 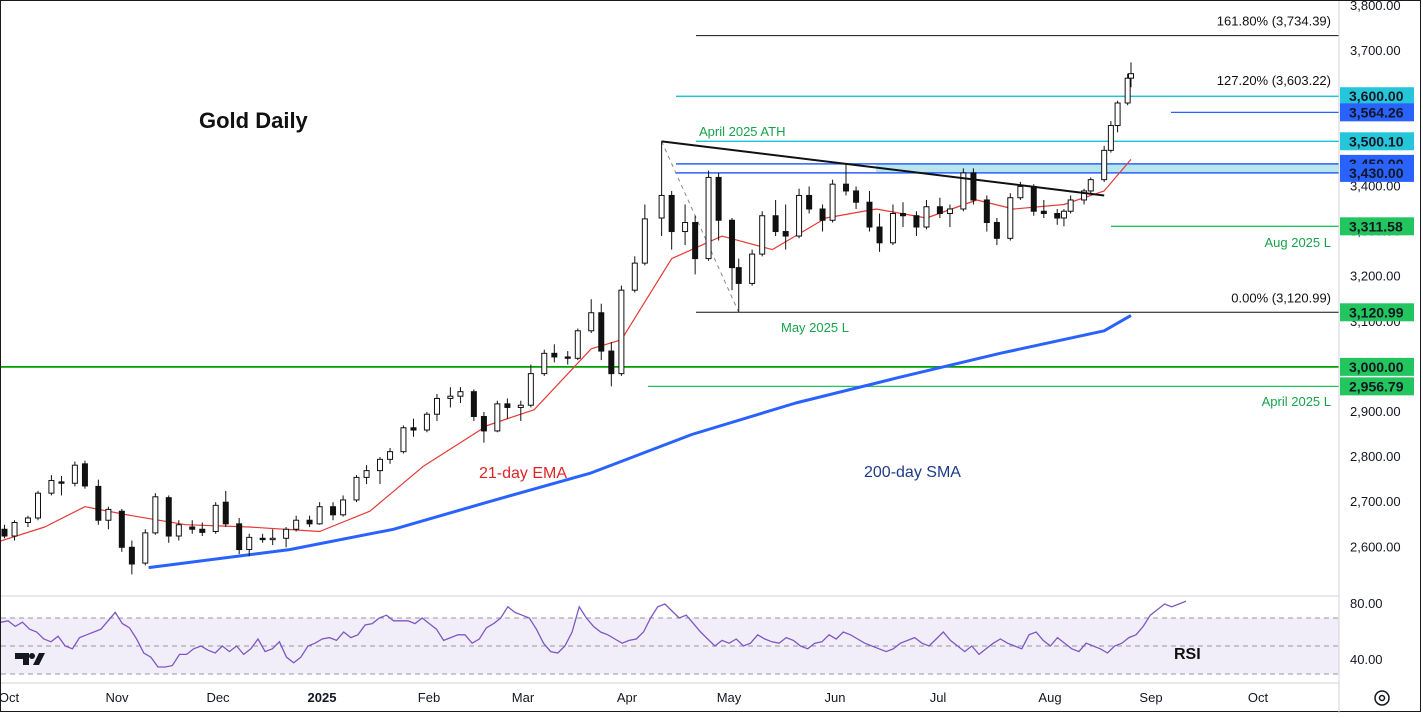 I want to click on gear-ring, so click(x=1382, y=698).